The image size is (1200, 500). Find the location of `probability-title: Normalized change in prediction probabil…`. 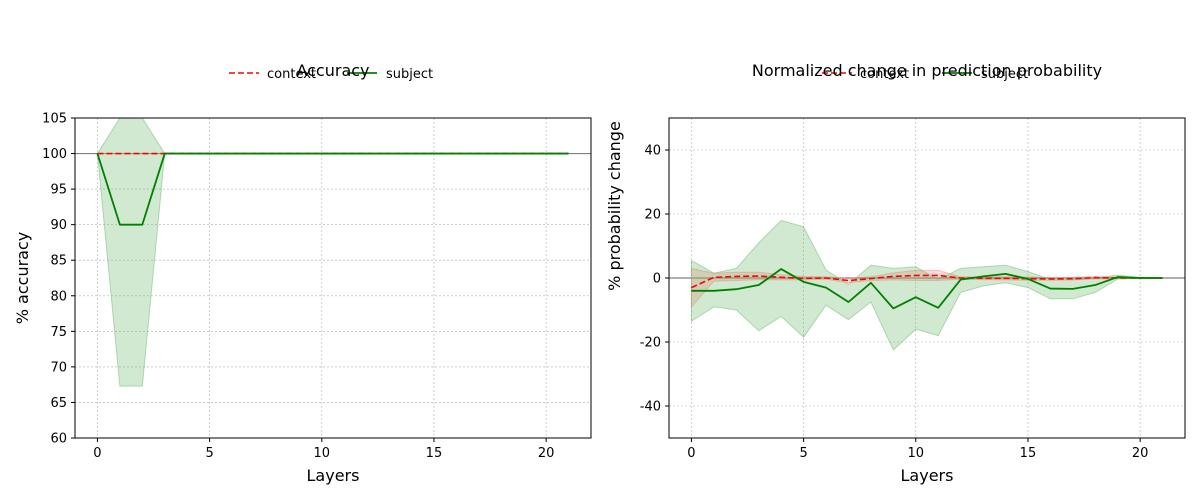

probability-title: Normalized change in prediction probabil… is located at coordinates (927, 70).